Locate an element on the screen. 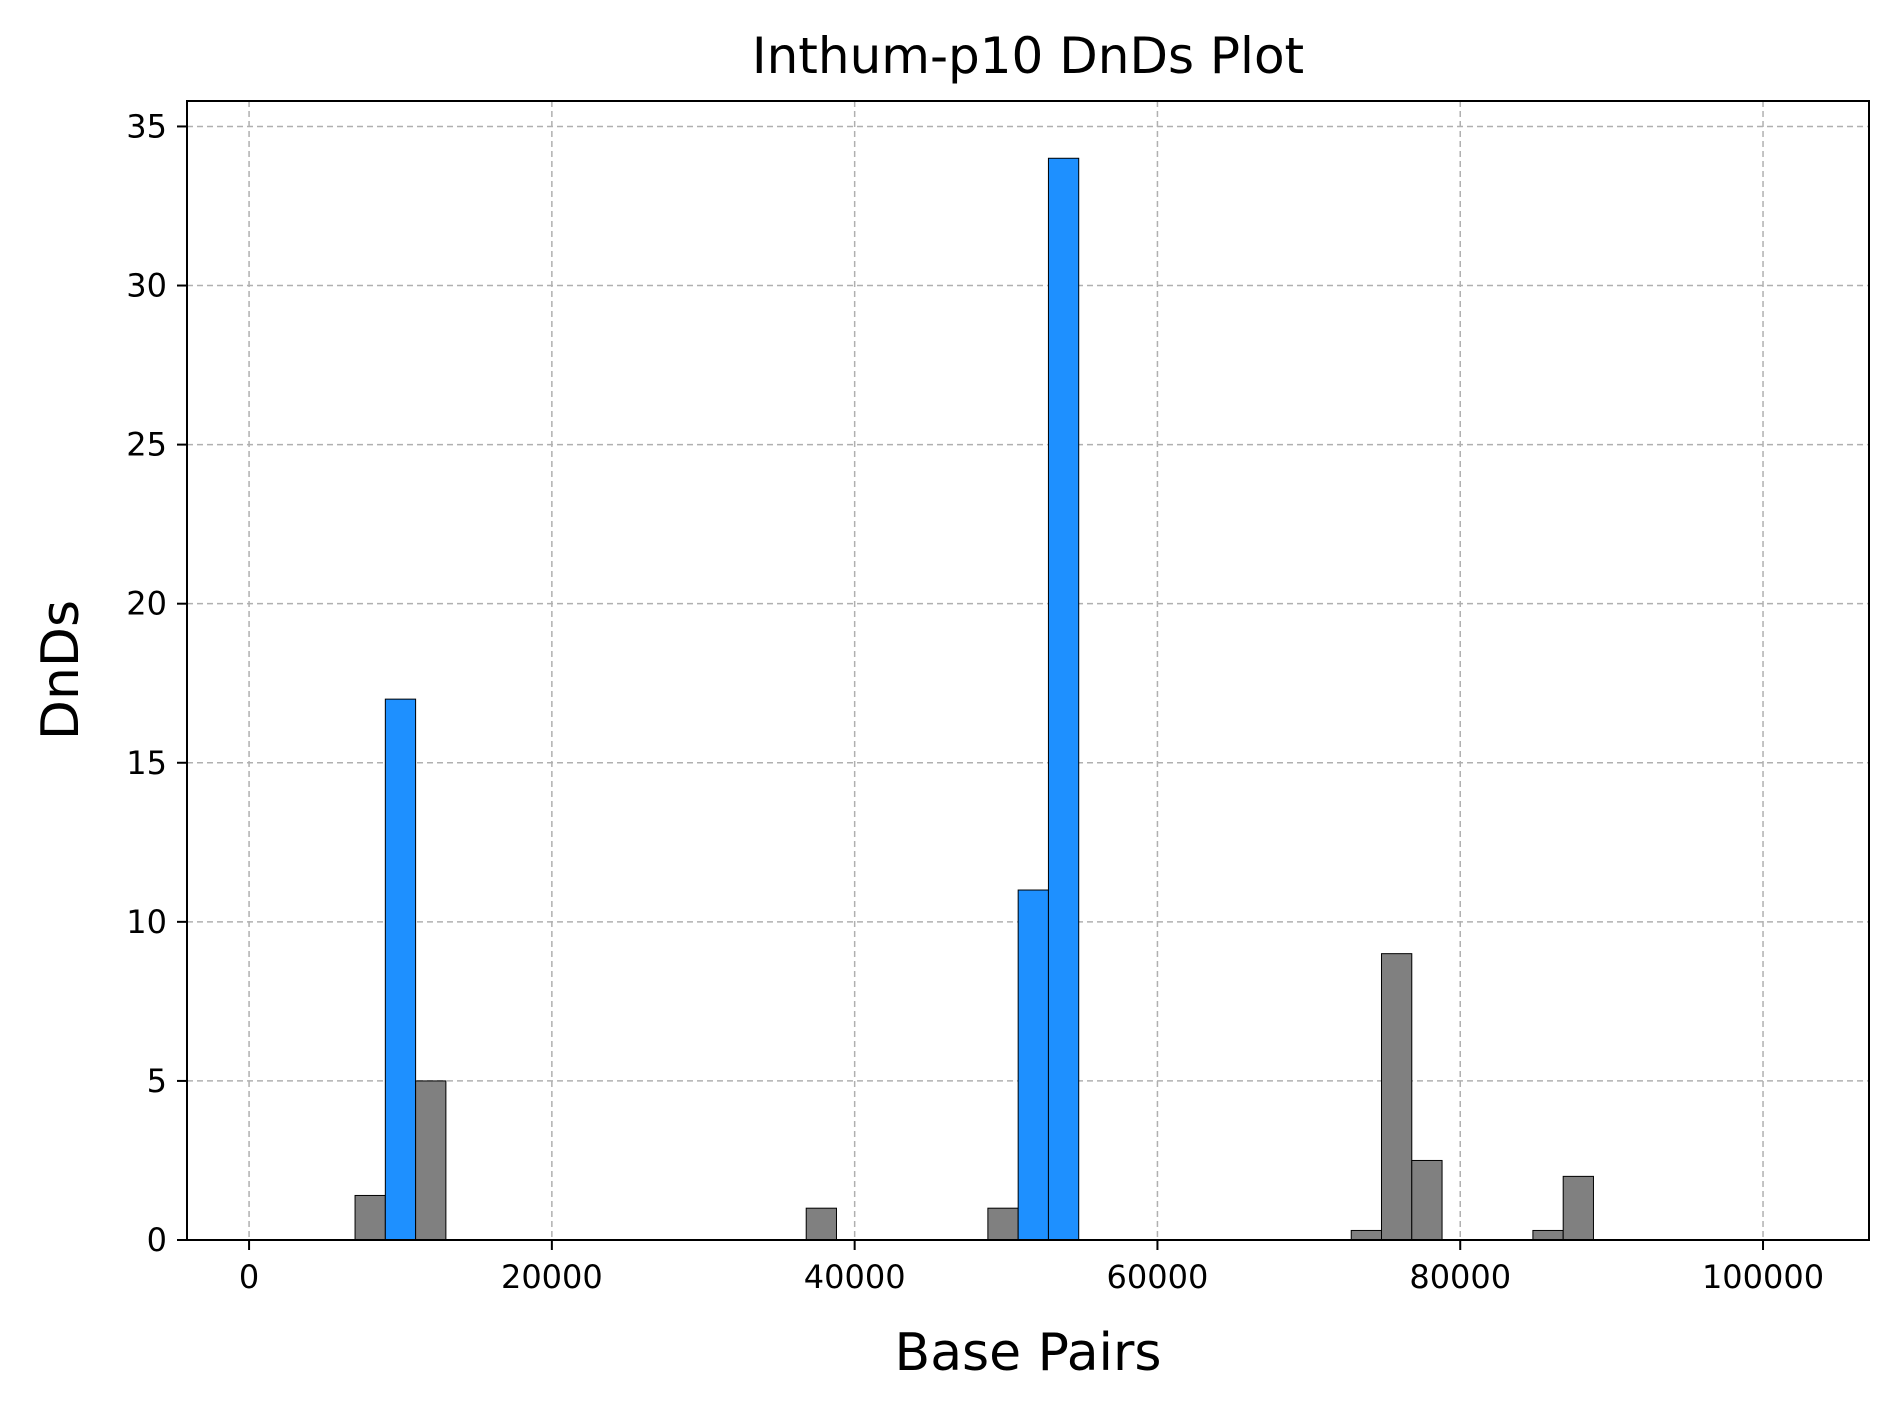  x-tick-label: 100000 is located at coordinates (1763, 1277).